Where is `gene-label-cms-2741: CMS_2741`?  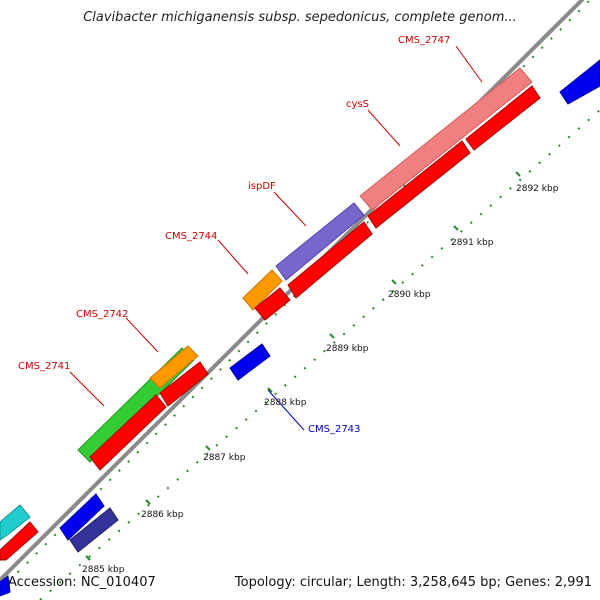 gene-label-cms-2741: CMS_2741 is located at coordinates (44, 366).